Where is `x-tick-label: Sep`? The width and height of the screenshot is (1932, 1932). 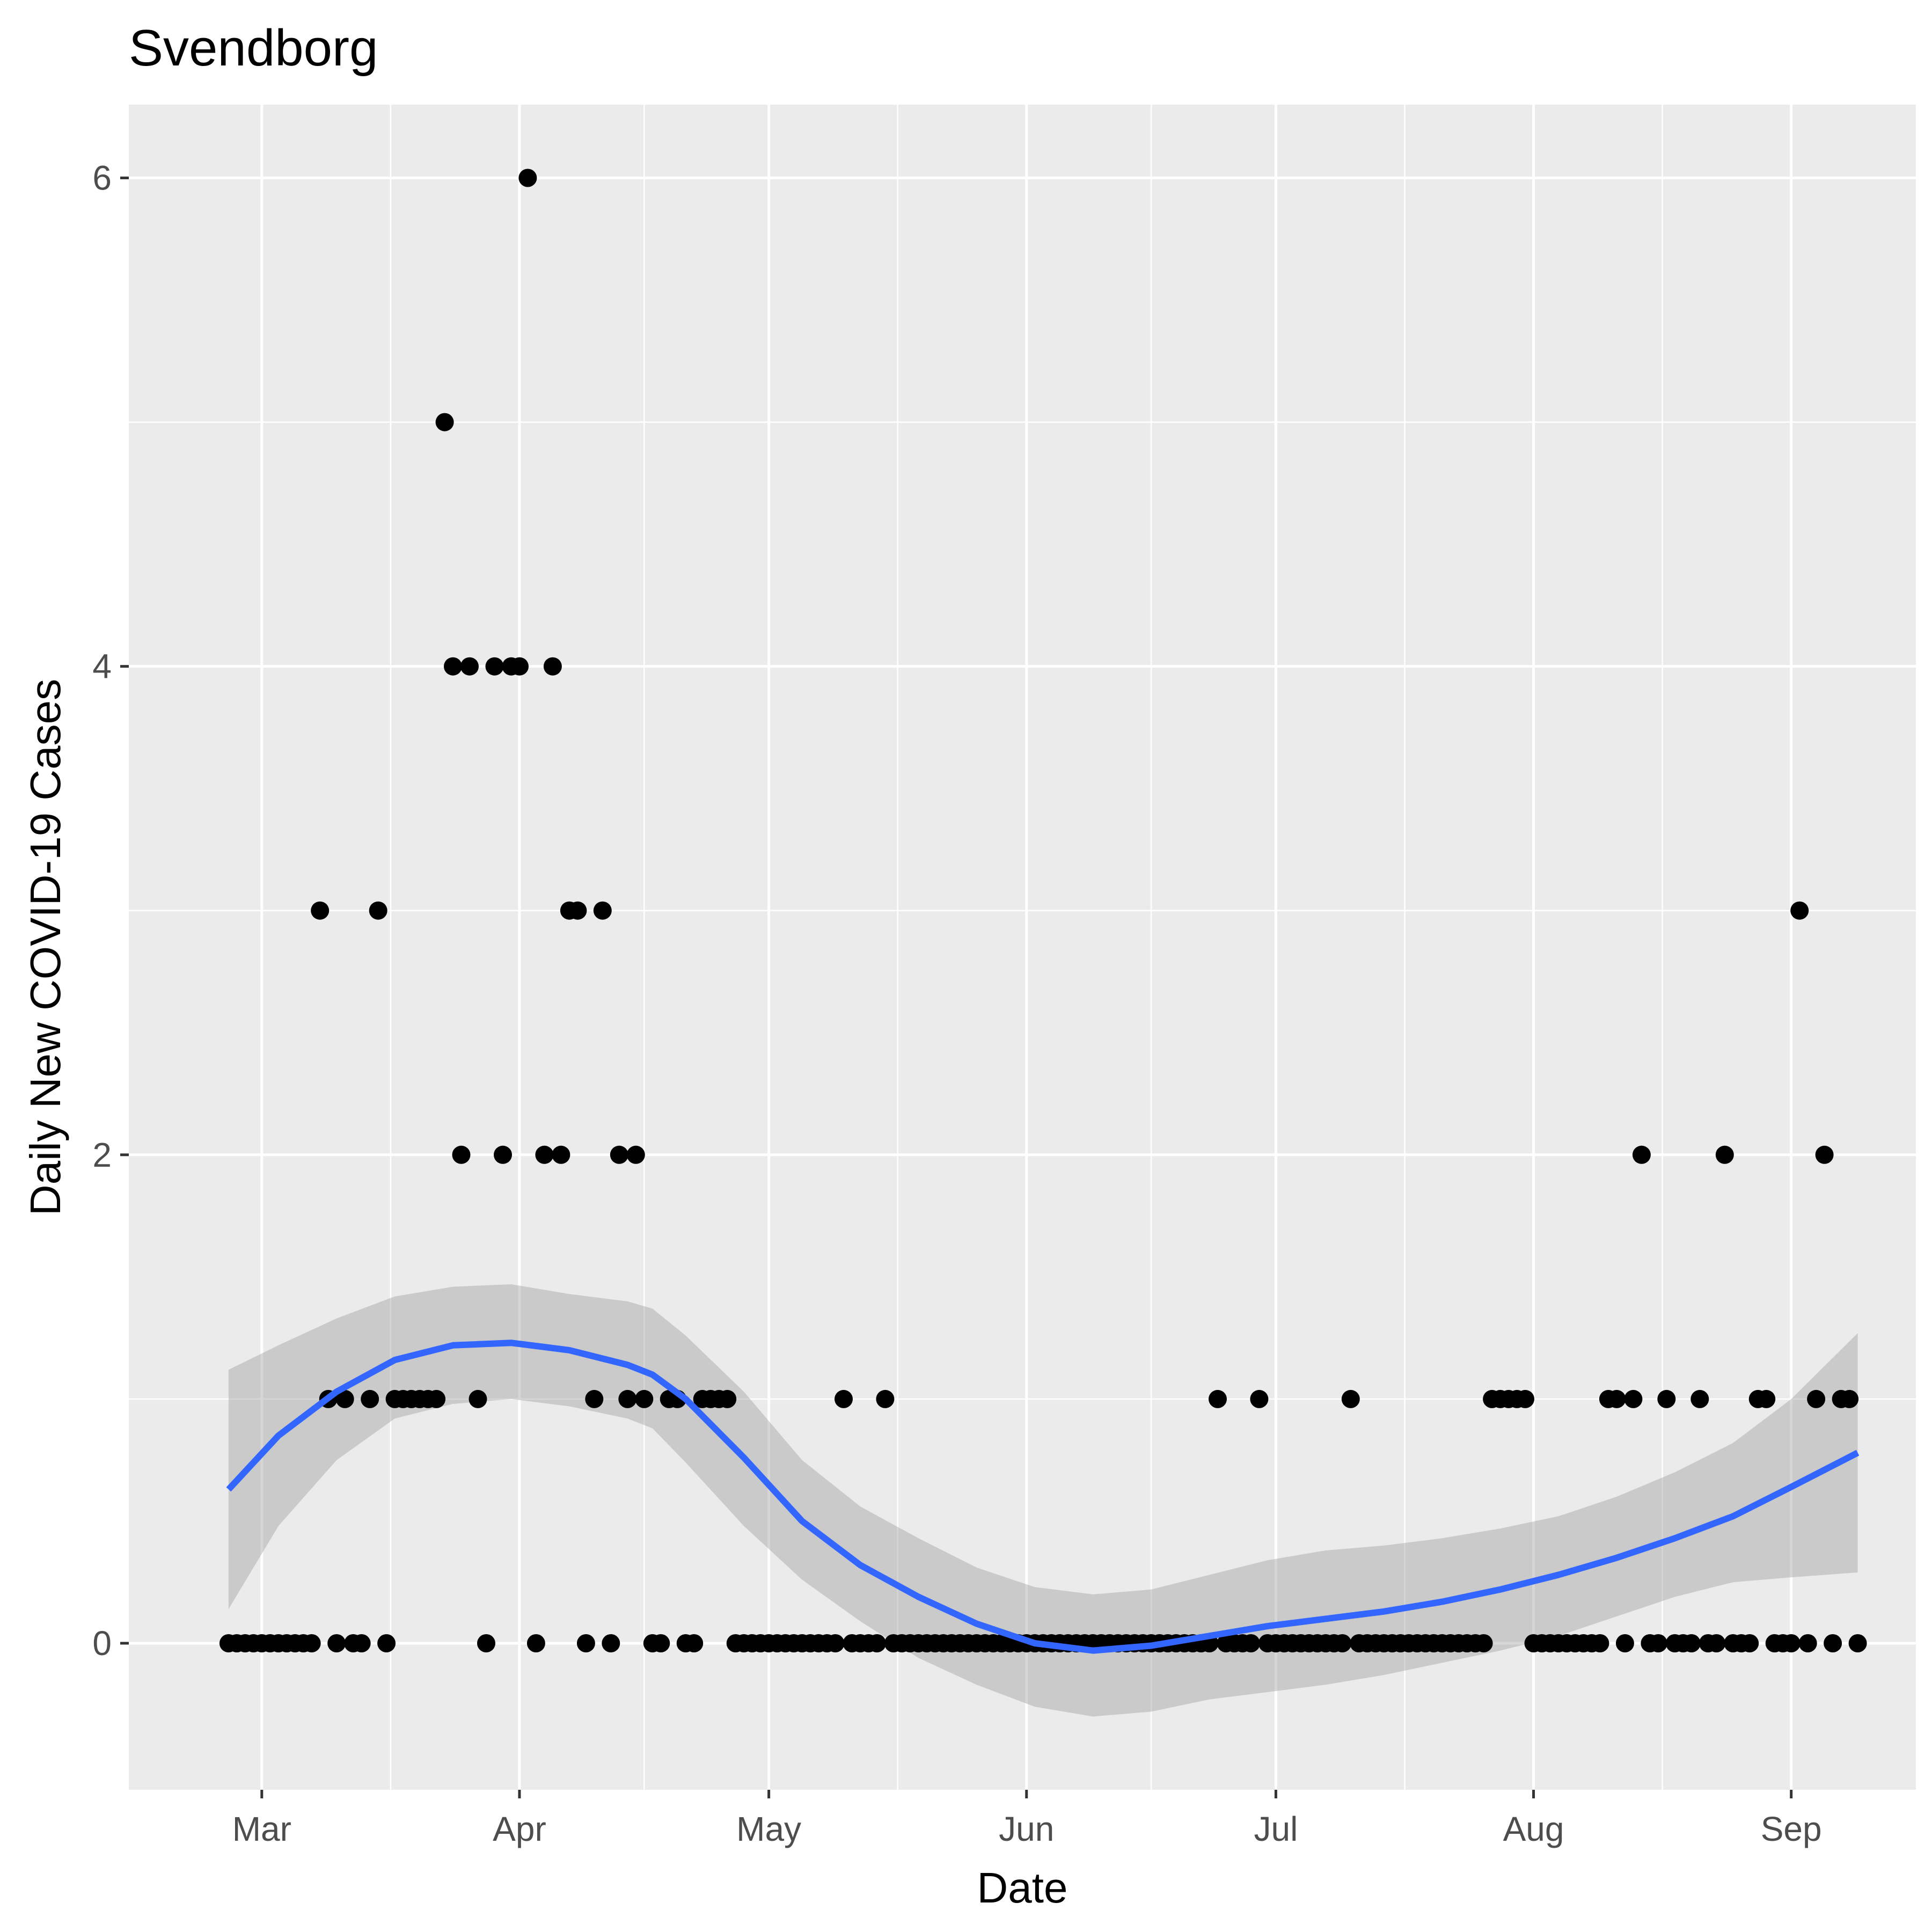
x-tick-label: Sep is located at coordinates (1791, 1829).